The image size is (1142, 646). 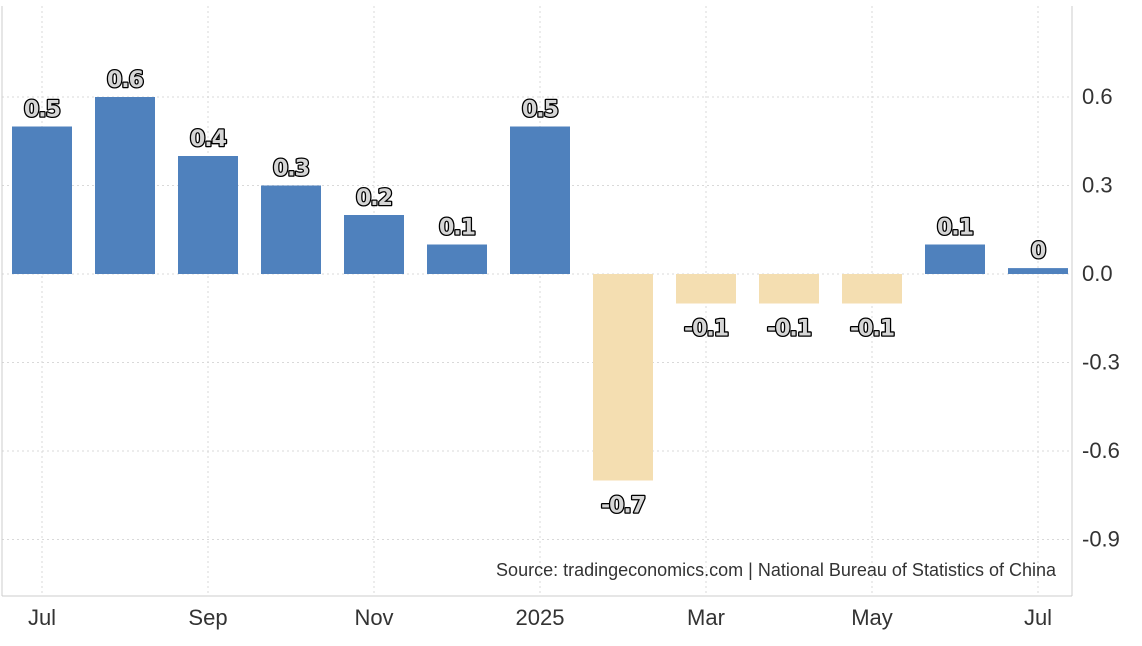 I want to click on x-tick-label: Mar, so click(x=706, y=617).